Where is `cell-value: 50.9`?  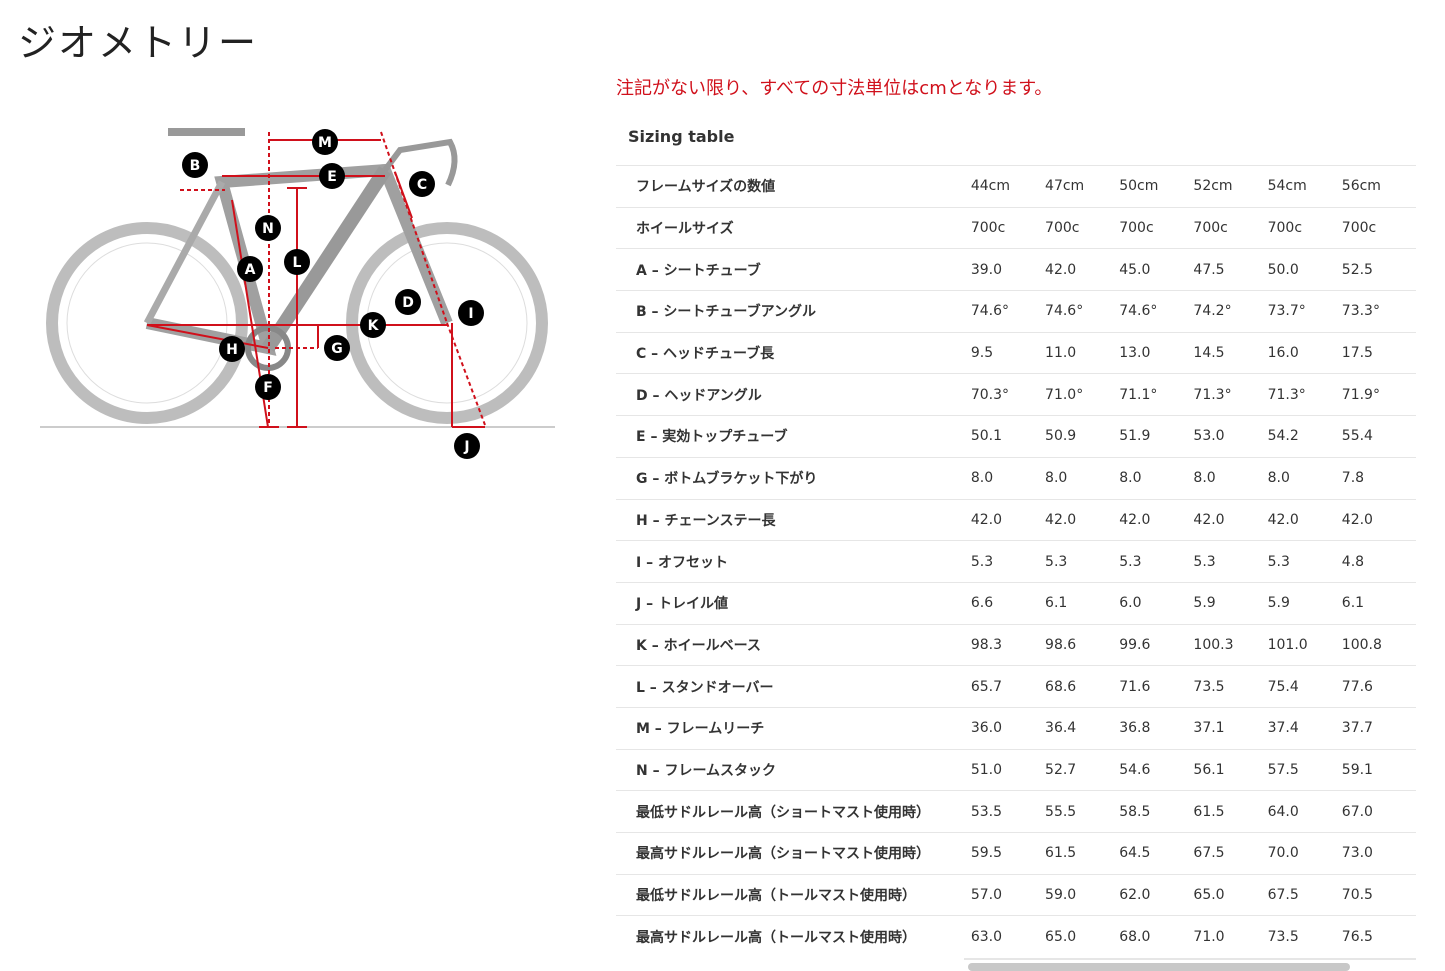
cell-value: 50.9 is located at coordinates (1061, 436).